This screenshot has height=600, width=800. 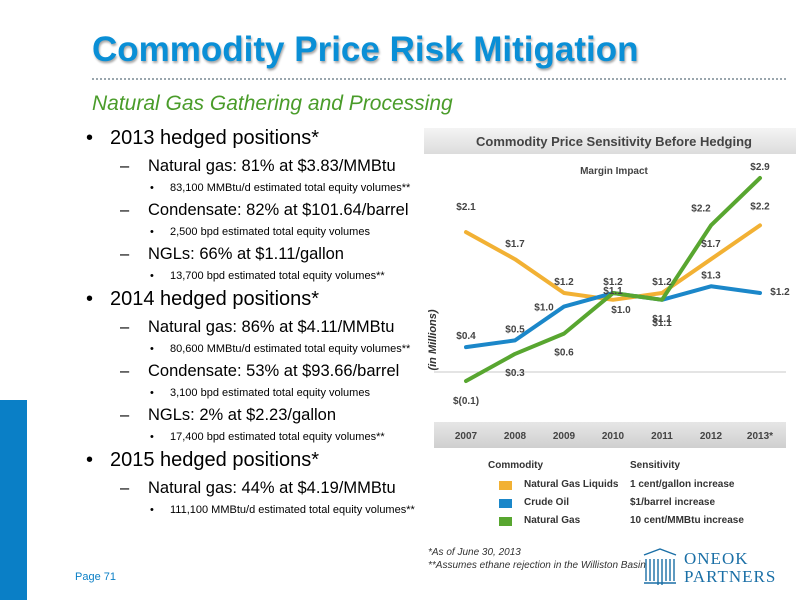 I want to click on page-number: Page 71, so click(x=95, y=577).